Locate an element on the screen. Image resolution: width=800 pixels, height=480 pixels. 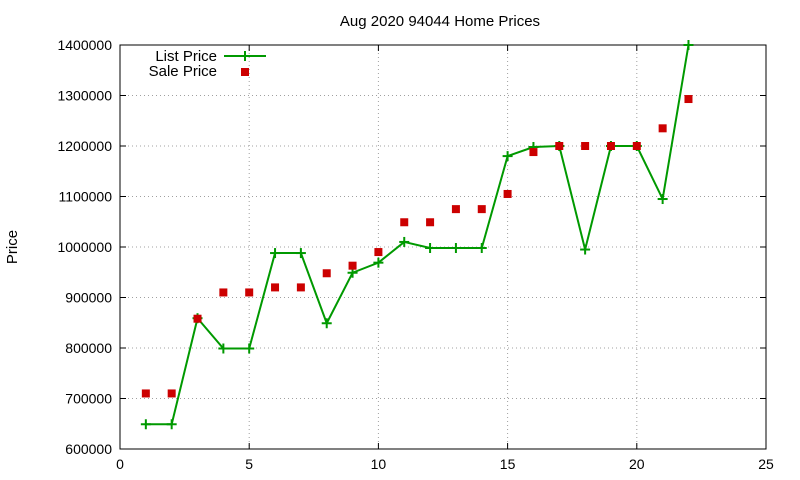
chart-title: Aug 2020 94044 Home Prices is located at coordinates (440, 21).